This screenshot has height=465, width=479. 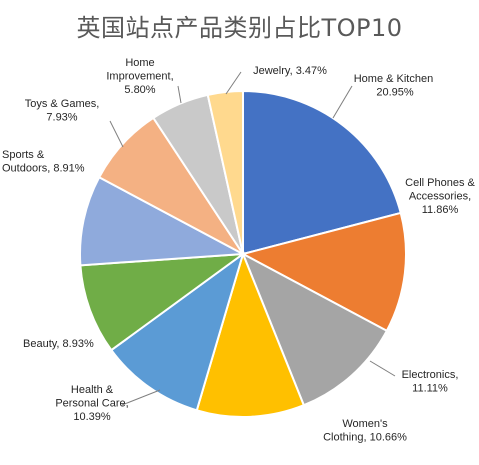 I want to click on data-label-line: 10.39%, so click(x=92, y=417).